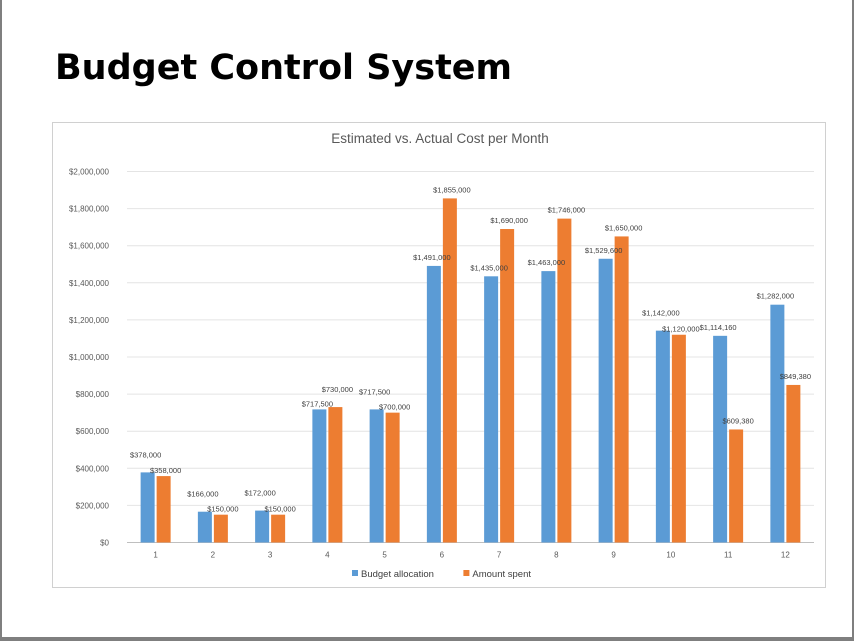 Image resolution: width=854 pixels, height=641 pixels. Describe the element at coordinates (441, 574) in the screenshot. I see `chart-legend: Budget allocation Amount spent` at that location.